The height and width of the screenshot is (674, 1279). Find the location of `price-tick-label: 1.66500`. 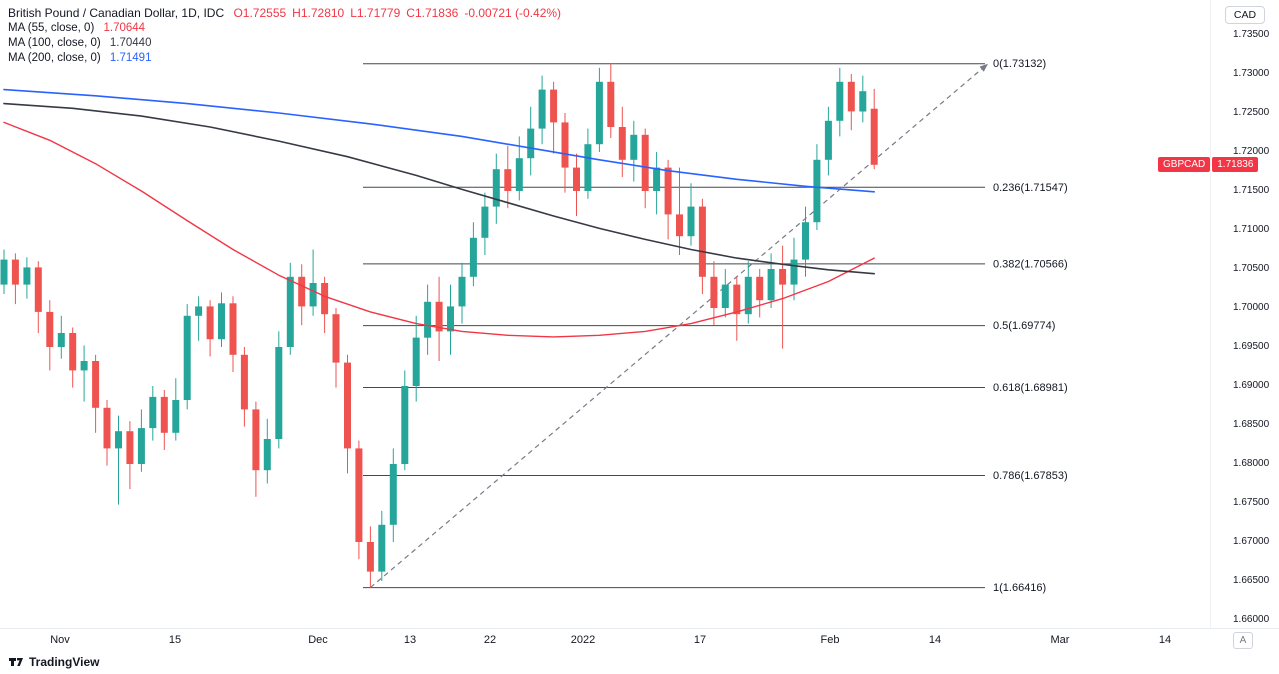

price-tick-label: 1.66500 is located at coordinates (1251, 580).